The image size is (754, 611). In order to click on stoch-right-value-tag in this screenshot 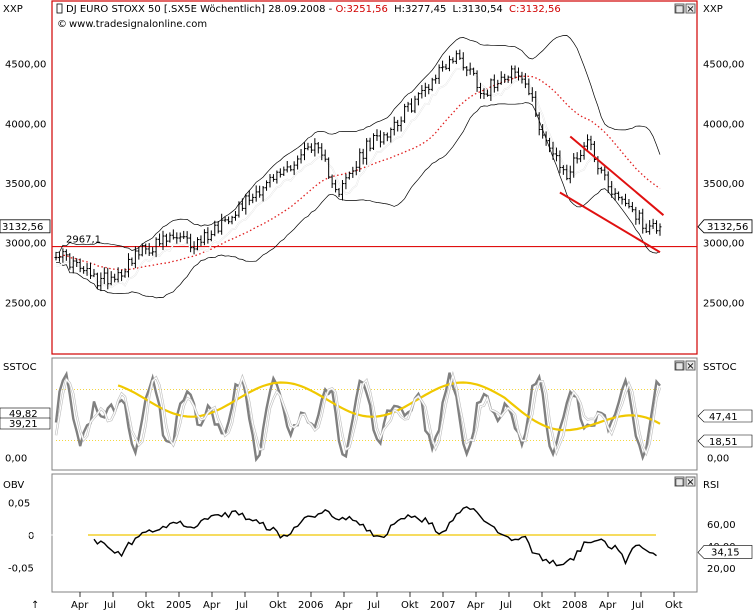, I will do `click(725, 416)`.